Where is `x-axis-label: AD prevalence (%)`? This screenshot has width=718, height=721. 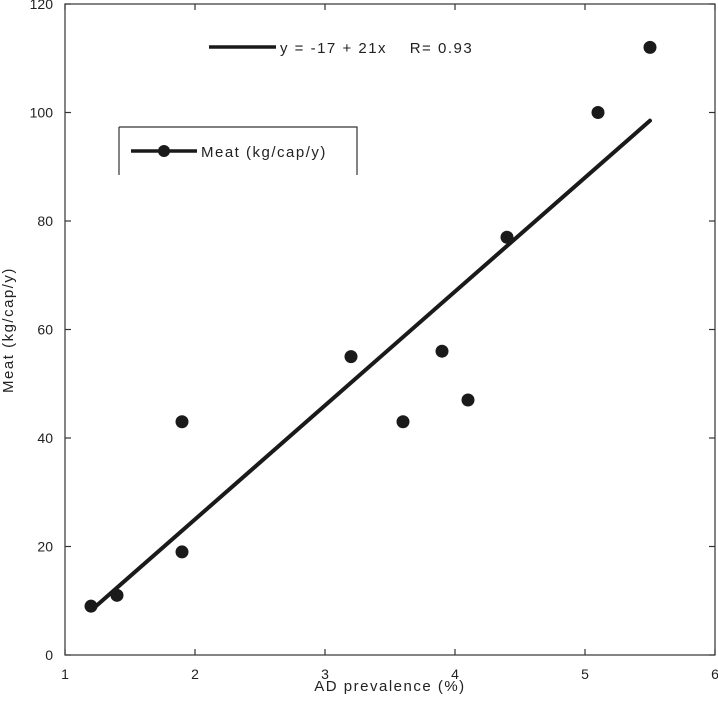
x-axis-label: AD prevalence (%) is located at coordinates (389, 686).